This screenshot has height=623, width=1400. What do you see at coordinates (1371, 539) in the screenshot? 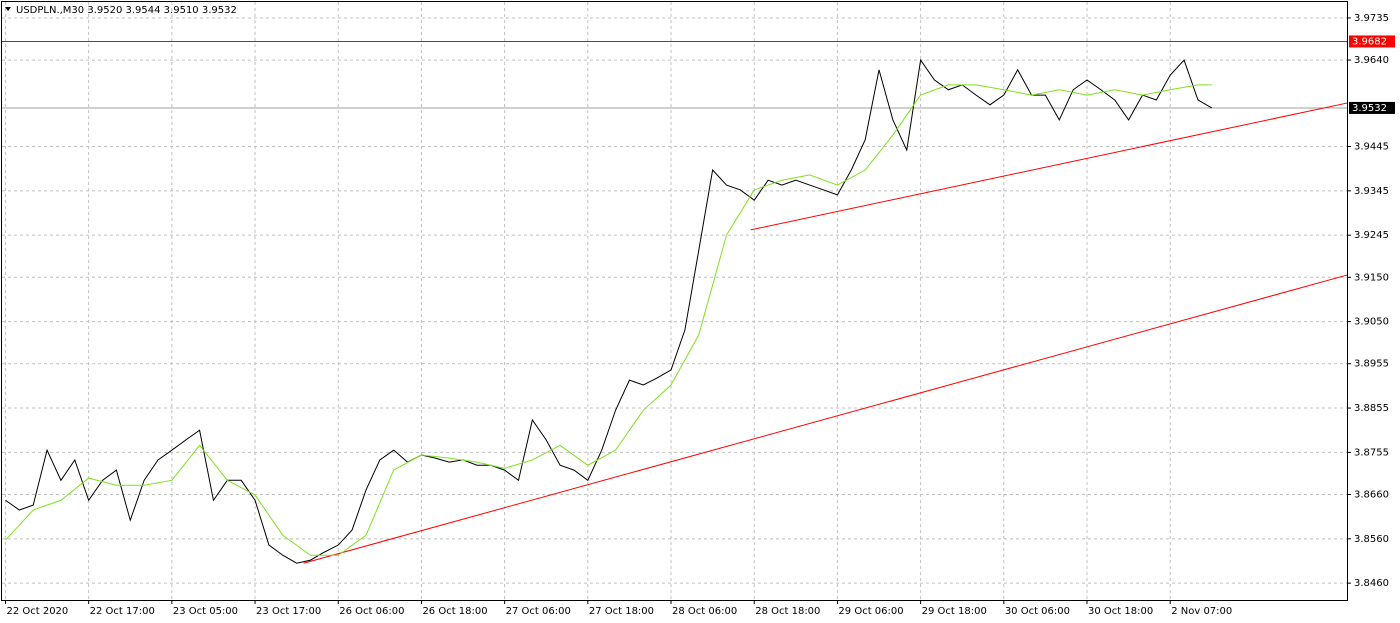
I see `y-tick-label: 3.8560` at bounding box center [1371, 539].